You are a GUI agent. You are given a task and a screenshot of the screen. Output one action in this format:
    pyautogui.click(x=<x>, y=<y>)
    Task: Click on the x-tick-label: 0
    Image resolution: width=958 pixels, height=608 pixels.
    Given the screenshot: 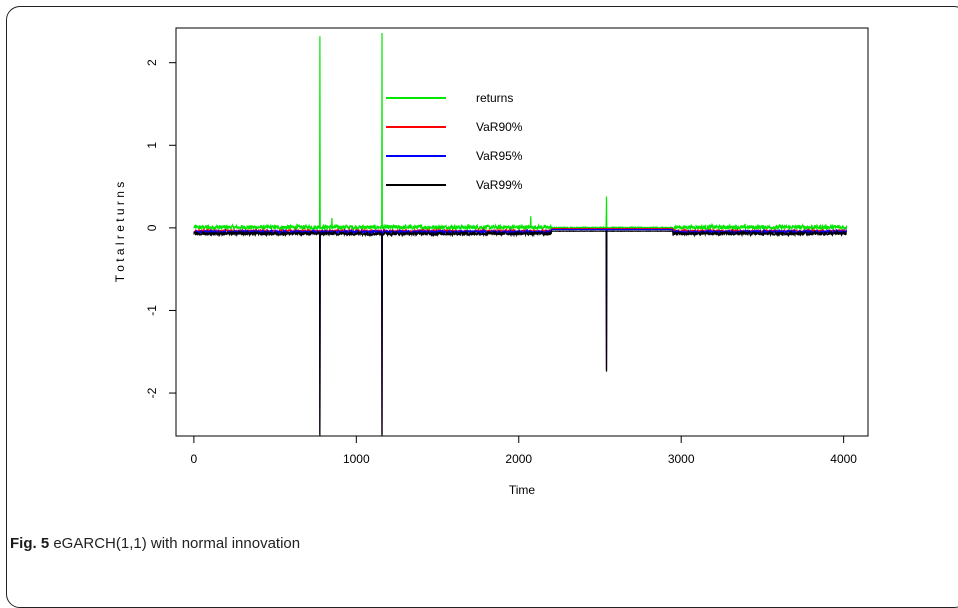 What is the action you would take?
    pyautogui.click(x=194, y=459)
    